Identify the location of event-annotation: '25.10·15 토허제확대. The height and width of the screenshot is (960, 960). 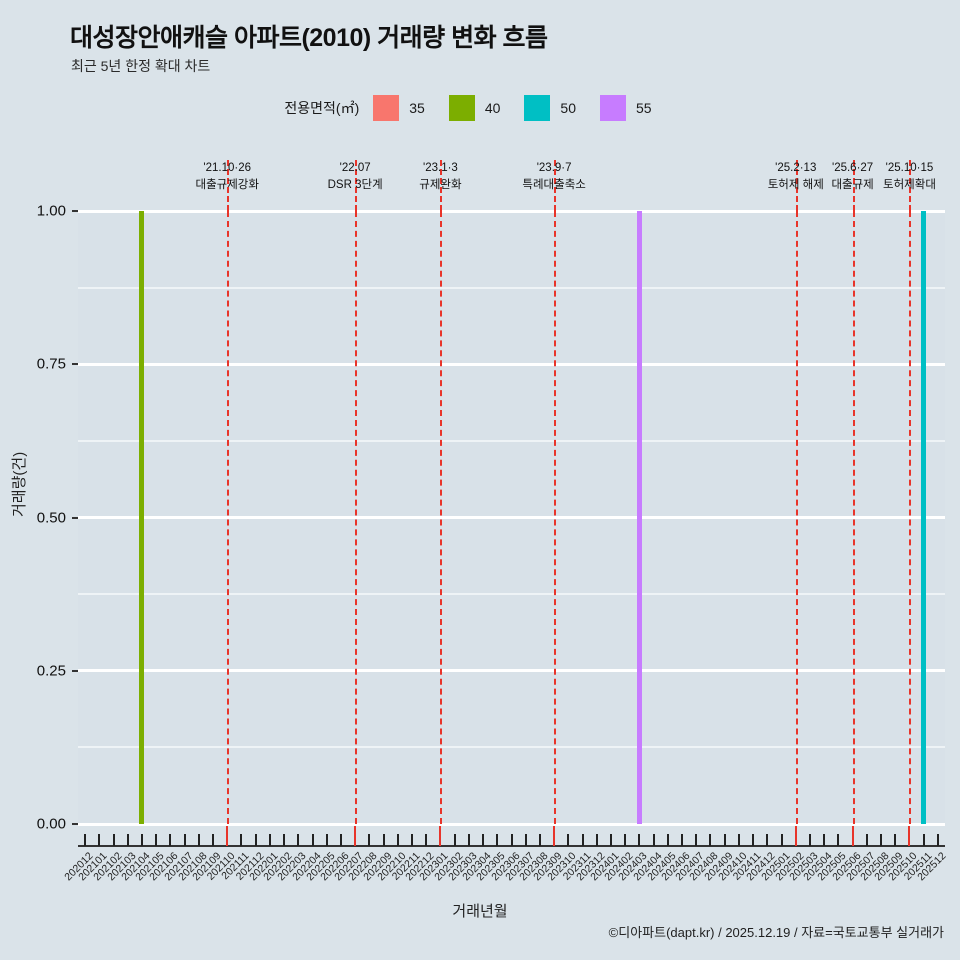
(904, 176).